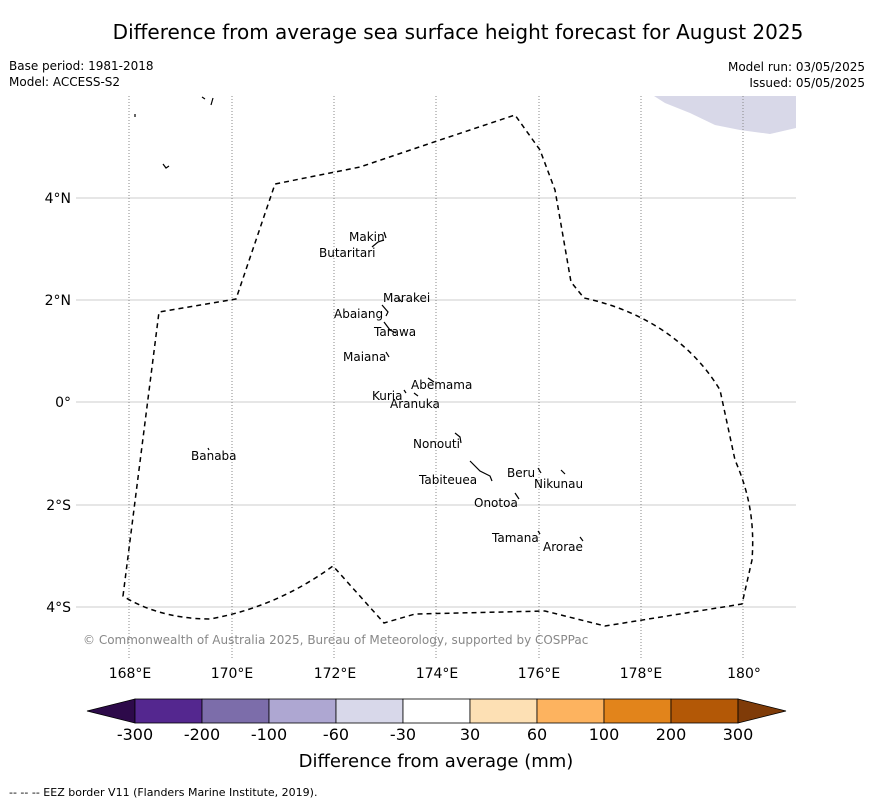 This screenshot has height=804, width=873. Describe the element at coordinates (539, 470) in the screenshot. I see `island-beru` at that location.